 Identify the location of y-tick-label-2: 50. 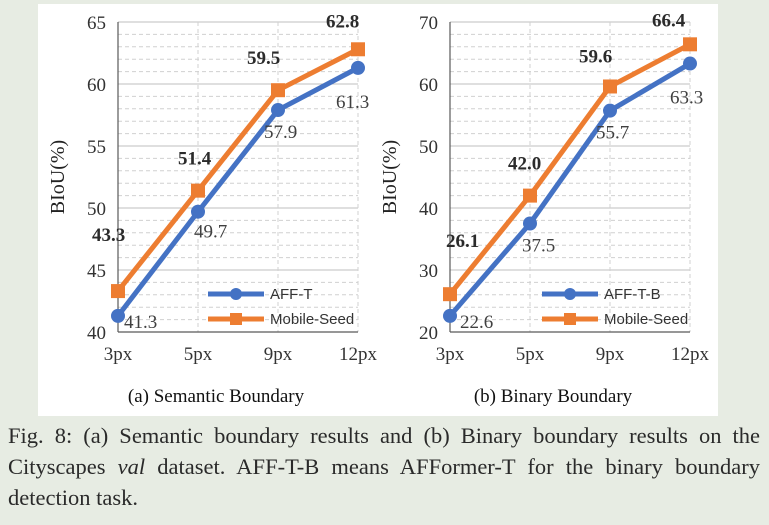
(96, 209).